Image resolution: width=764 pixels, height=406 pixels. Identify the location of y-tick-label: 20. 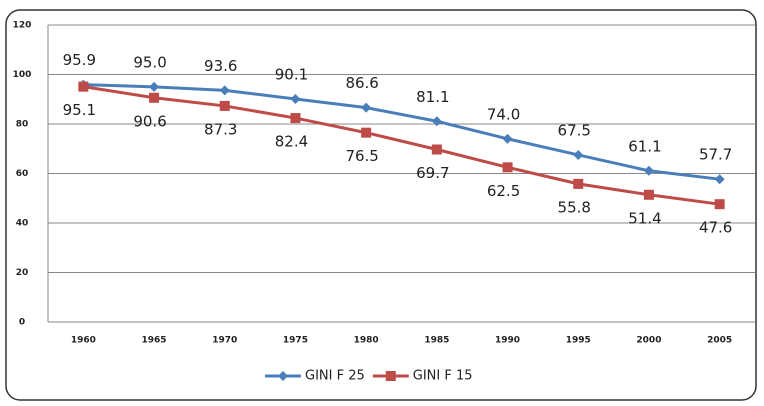
(22, 273).